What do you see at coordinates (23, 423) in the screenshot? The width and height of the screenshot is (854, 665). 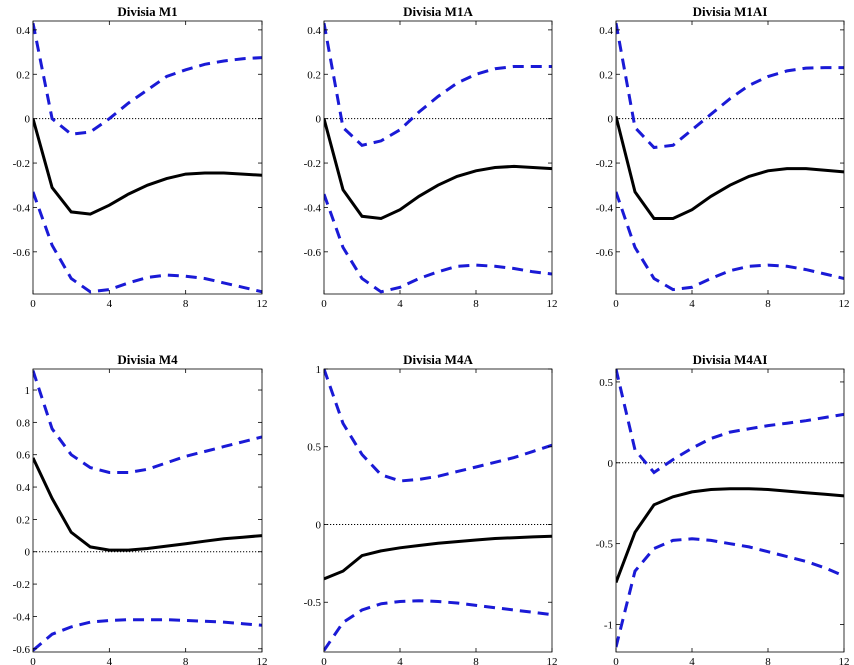 I see `y-tick-label: 0.8` at bounding box center [23, 423].